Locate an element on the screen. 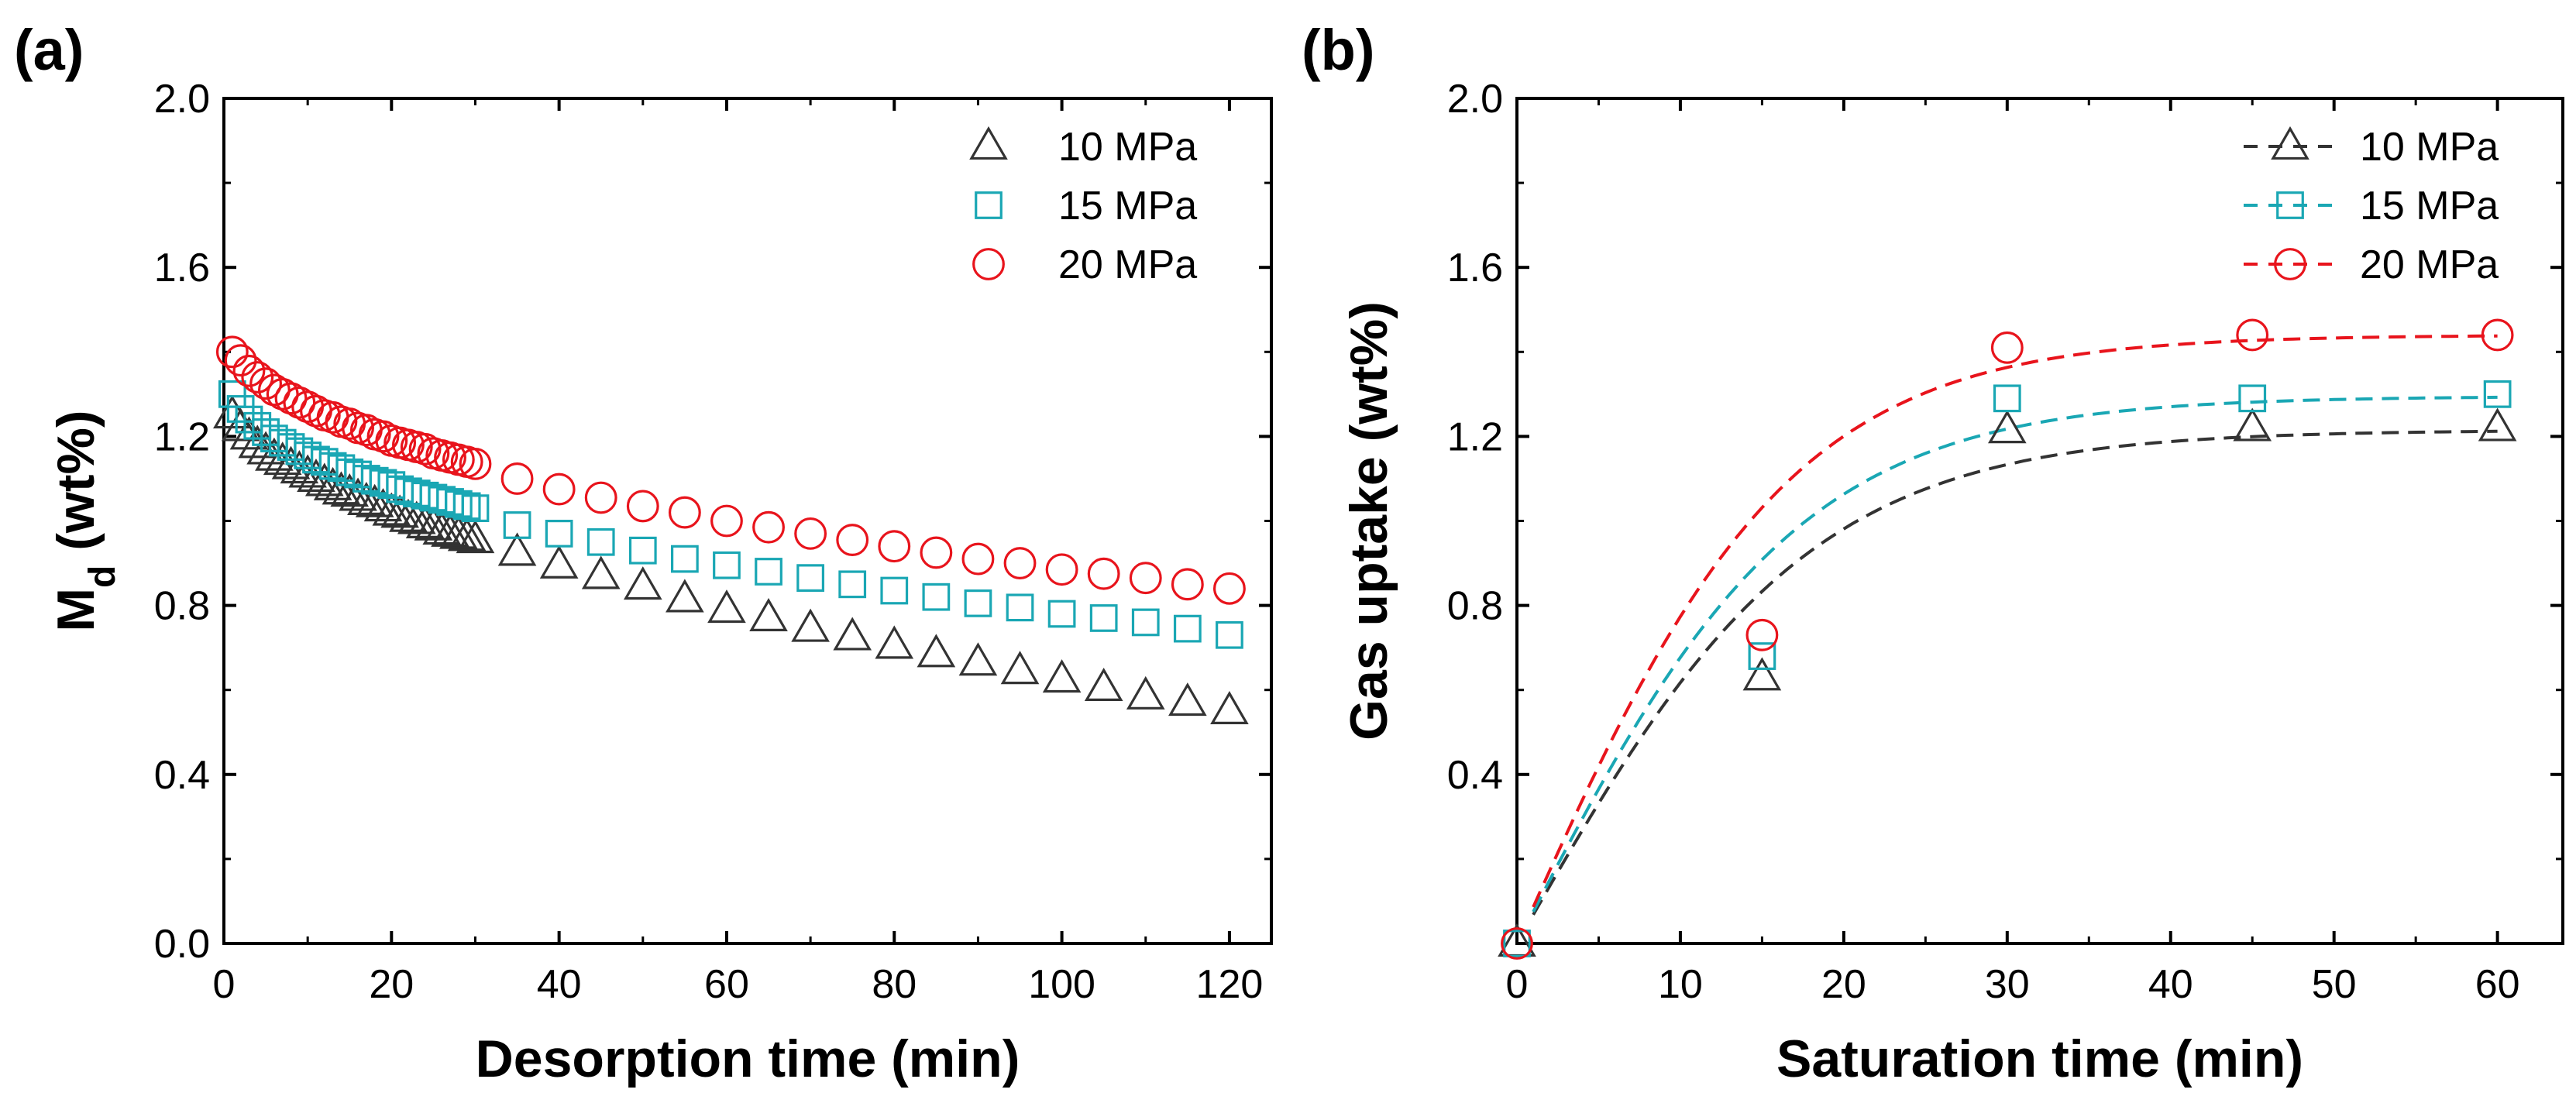 The width and height of the screenshot is (2576, 1110). y-tick-label: 2.0 is located at coordinates (182, 99).